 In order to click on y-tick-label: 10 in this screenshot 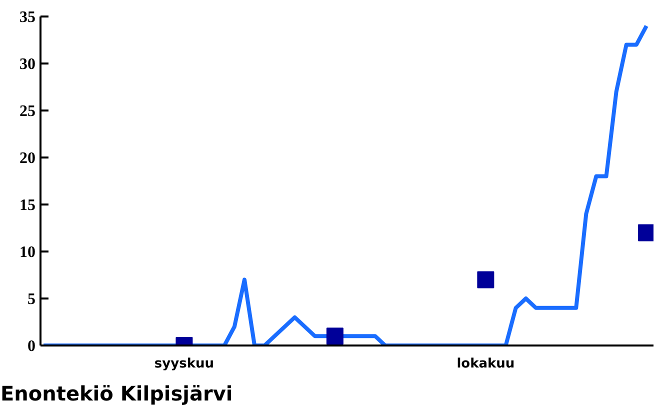, I will do `click(28, 252)`.